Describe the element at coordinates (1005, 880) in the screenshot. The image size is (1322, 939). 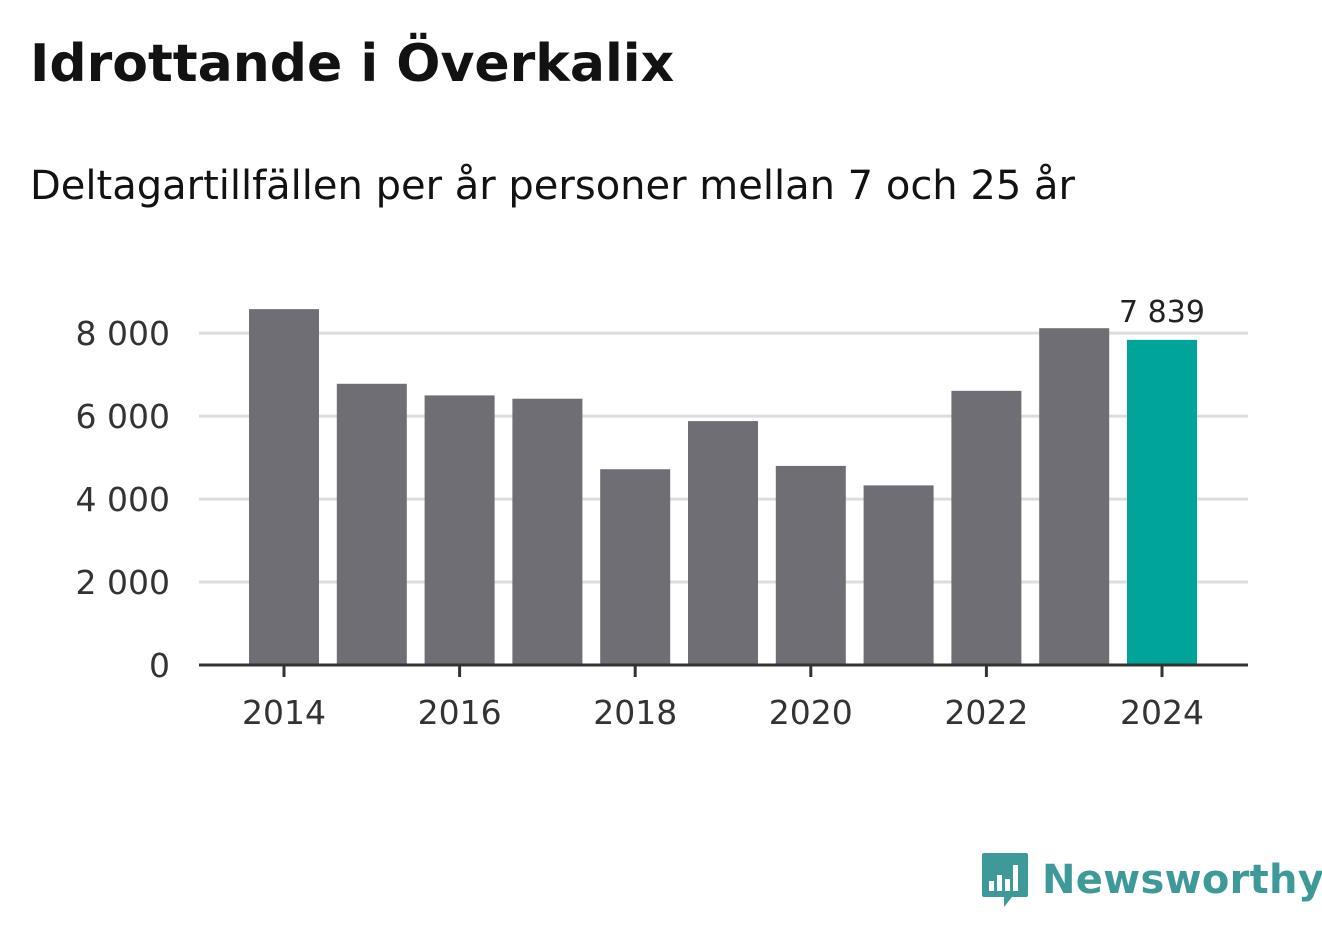
I see `newsworthy-chart-bubble-icon` at that location.